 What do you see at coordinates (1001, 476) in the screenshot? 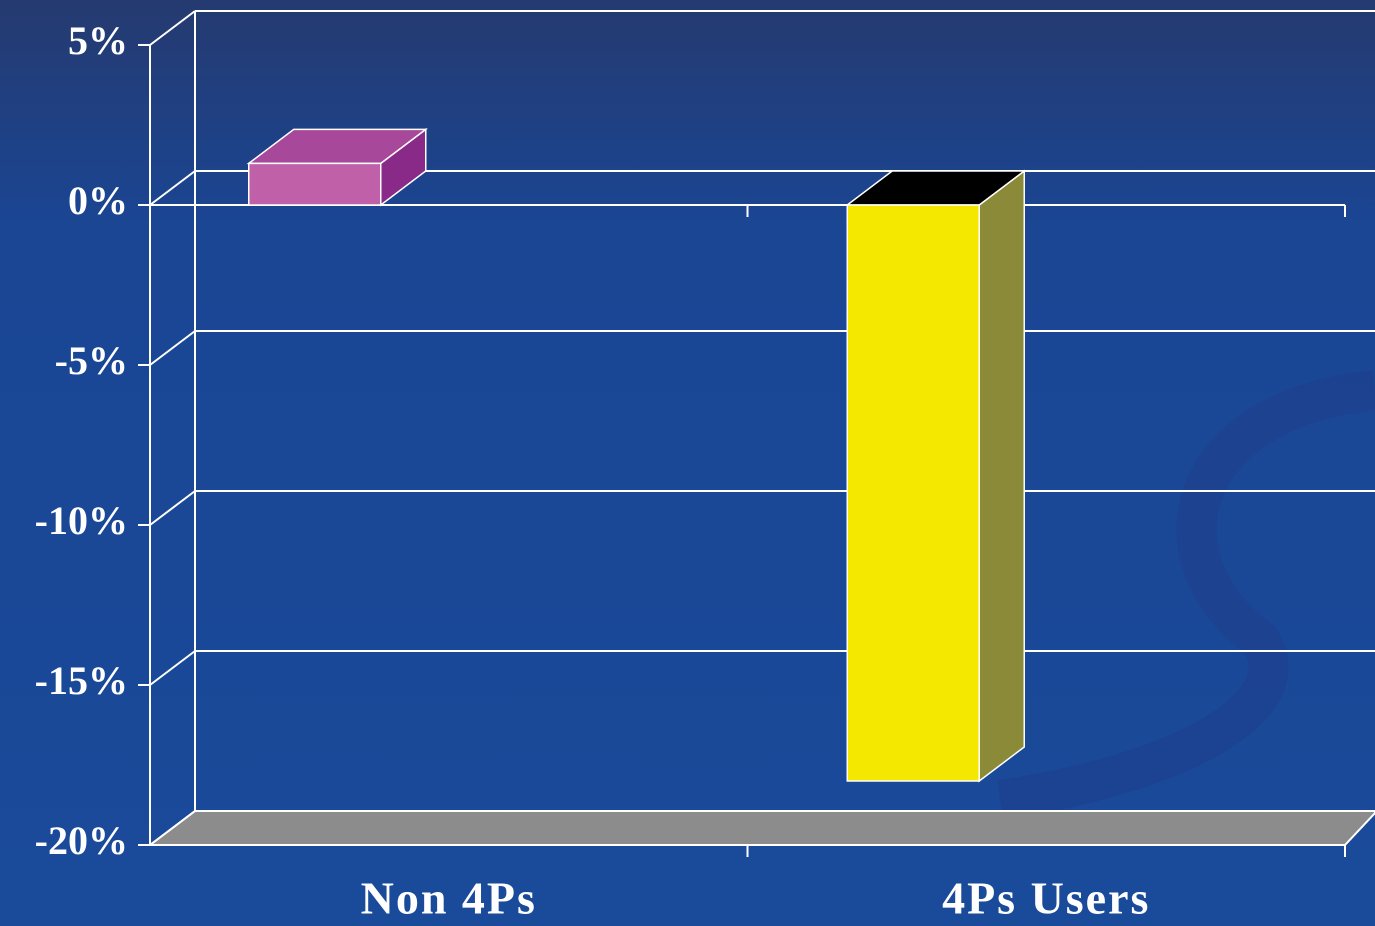
I see `bar-side` at bounding box center [1001, 476].